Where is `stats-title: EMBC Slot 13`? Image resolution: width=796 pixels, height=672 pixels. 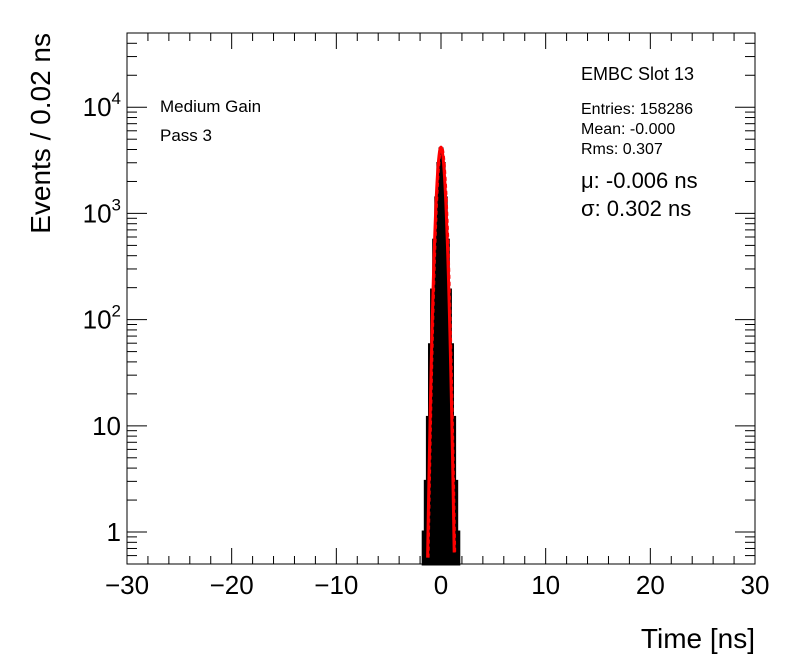
stats-title: EMBC Slot 13 is located at coordinates (637, 74).